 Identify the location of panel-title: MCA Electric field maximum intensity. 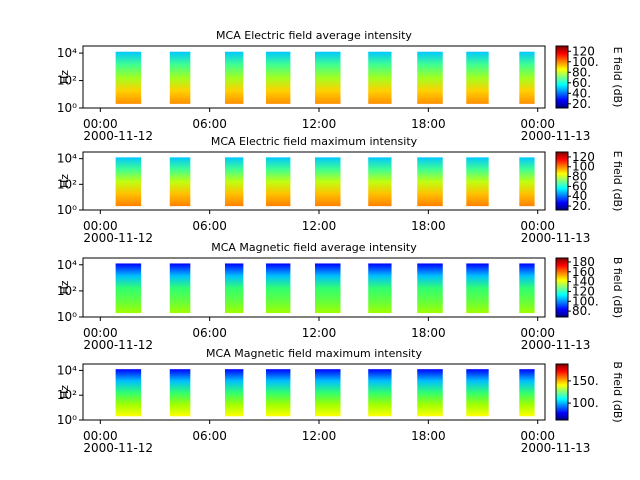
(314, 141).